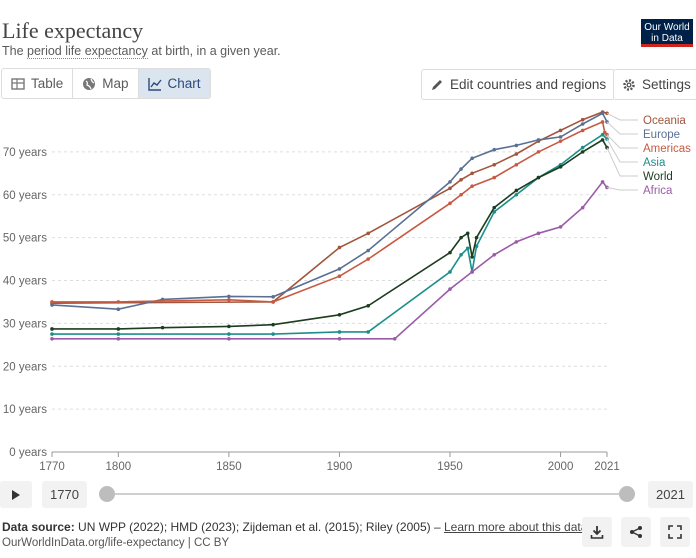 Image resolution: width=696 pixels, height=558 pixels. Describe the element at coordinates (658, 191) in the screenshot. I see `legend-item-africa: Africa` at that location.